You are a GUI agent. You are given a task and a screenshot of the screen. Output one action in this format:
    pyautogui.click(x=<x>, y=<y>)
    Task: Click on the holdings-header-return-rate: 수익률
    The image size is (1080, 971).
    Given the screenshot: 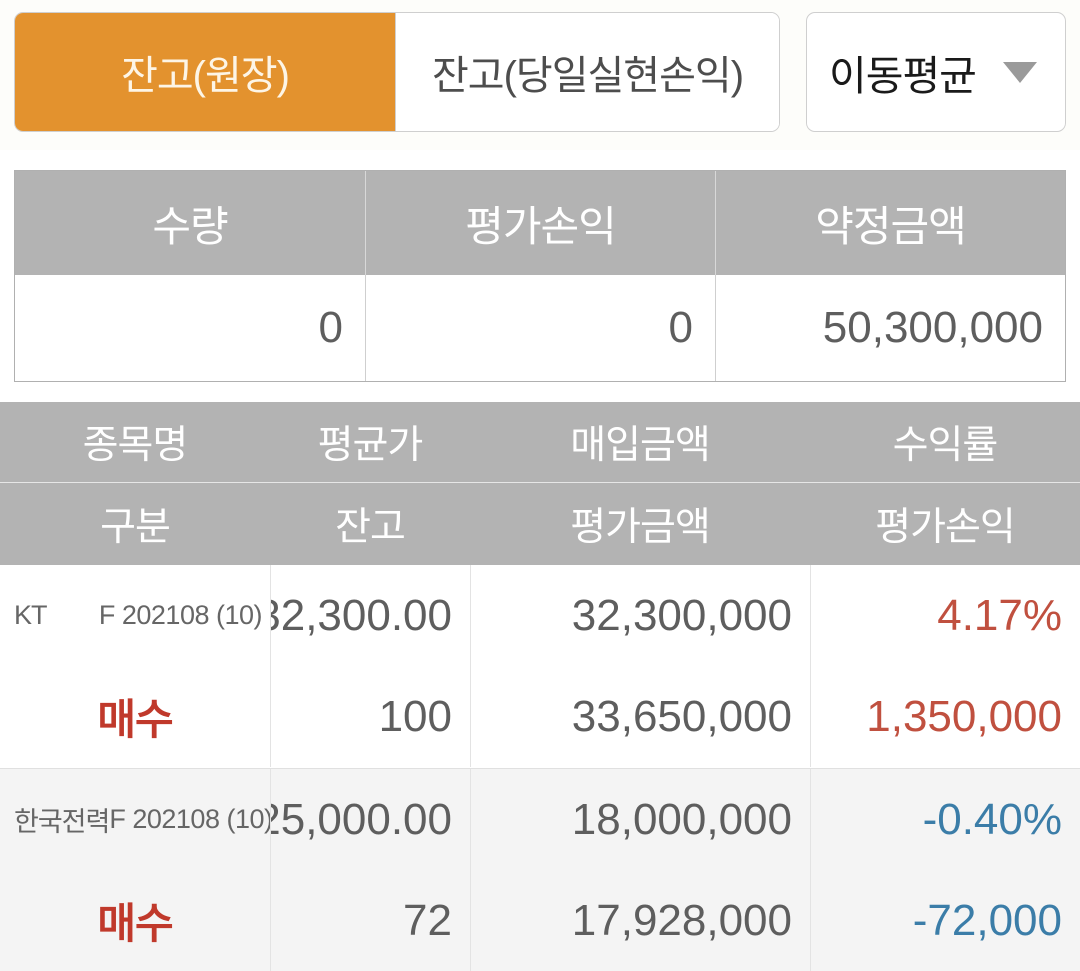 What is the action you would take?
    pyautogui.click(x=945, y=442)
    